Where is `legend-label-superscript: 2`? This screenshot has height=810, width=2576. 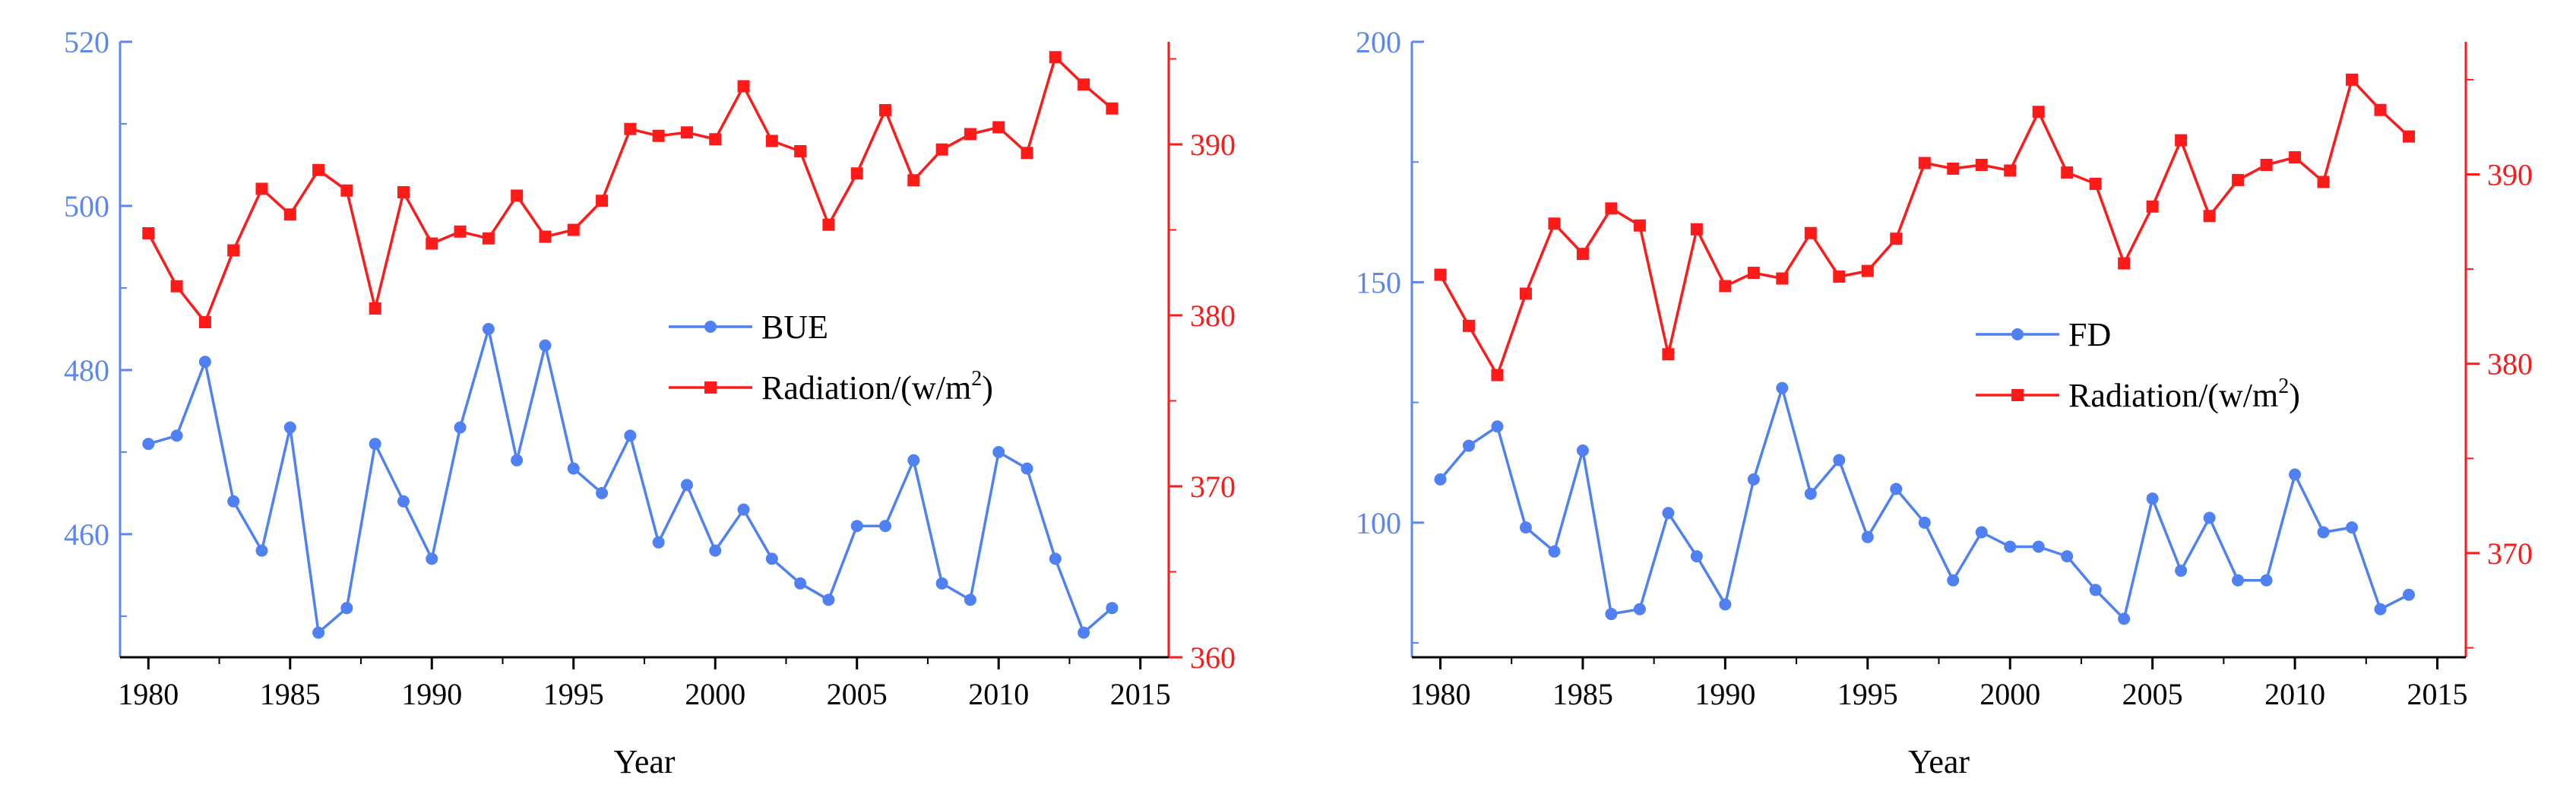
legend-label-superscript: 2 is located at coordinates (2283, 386).